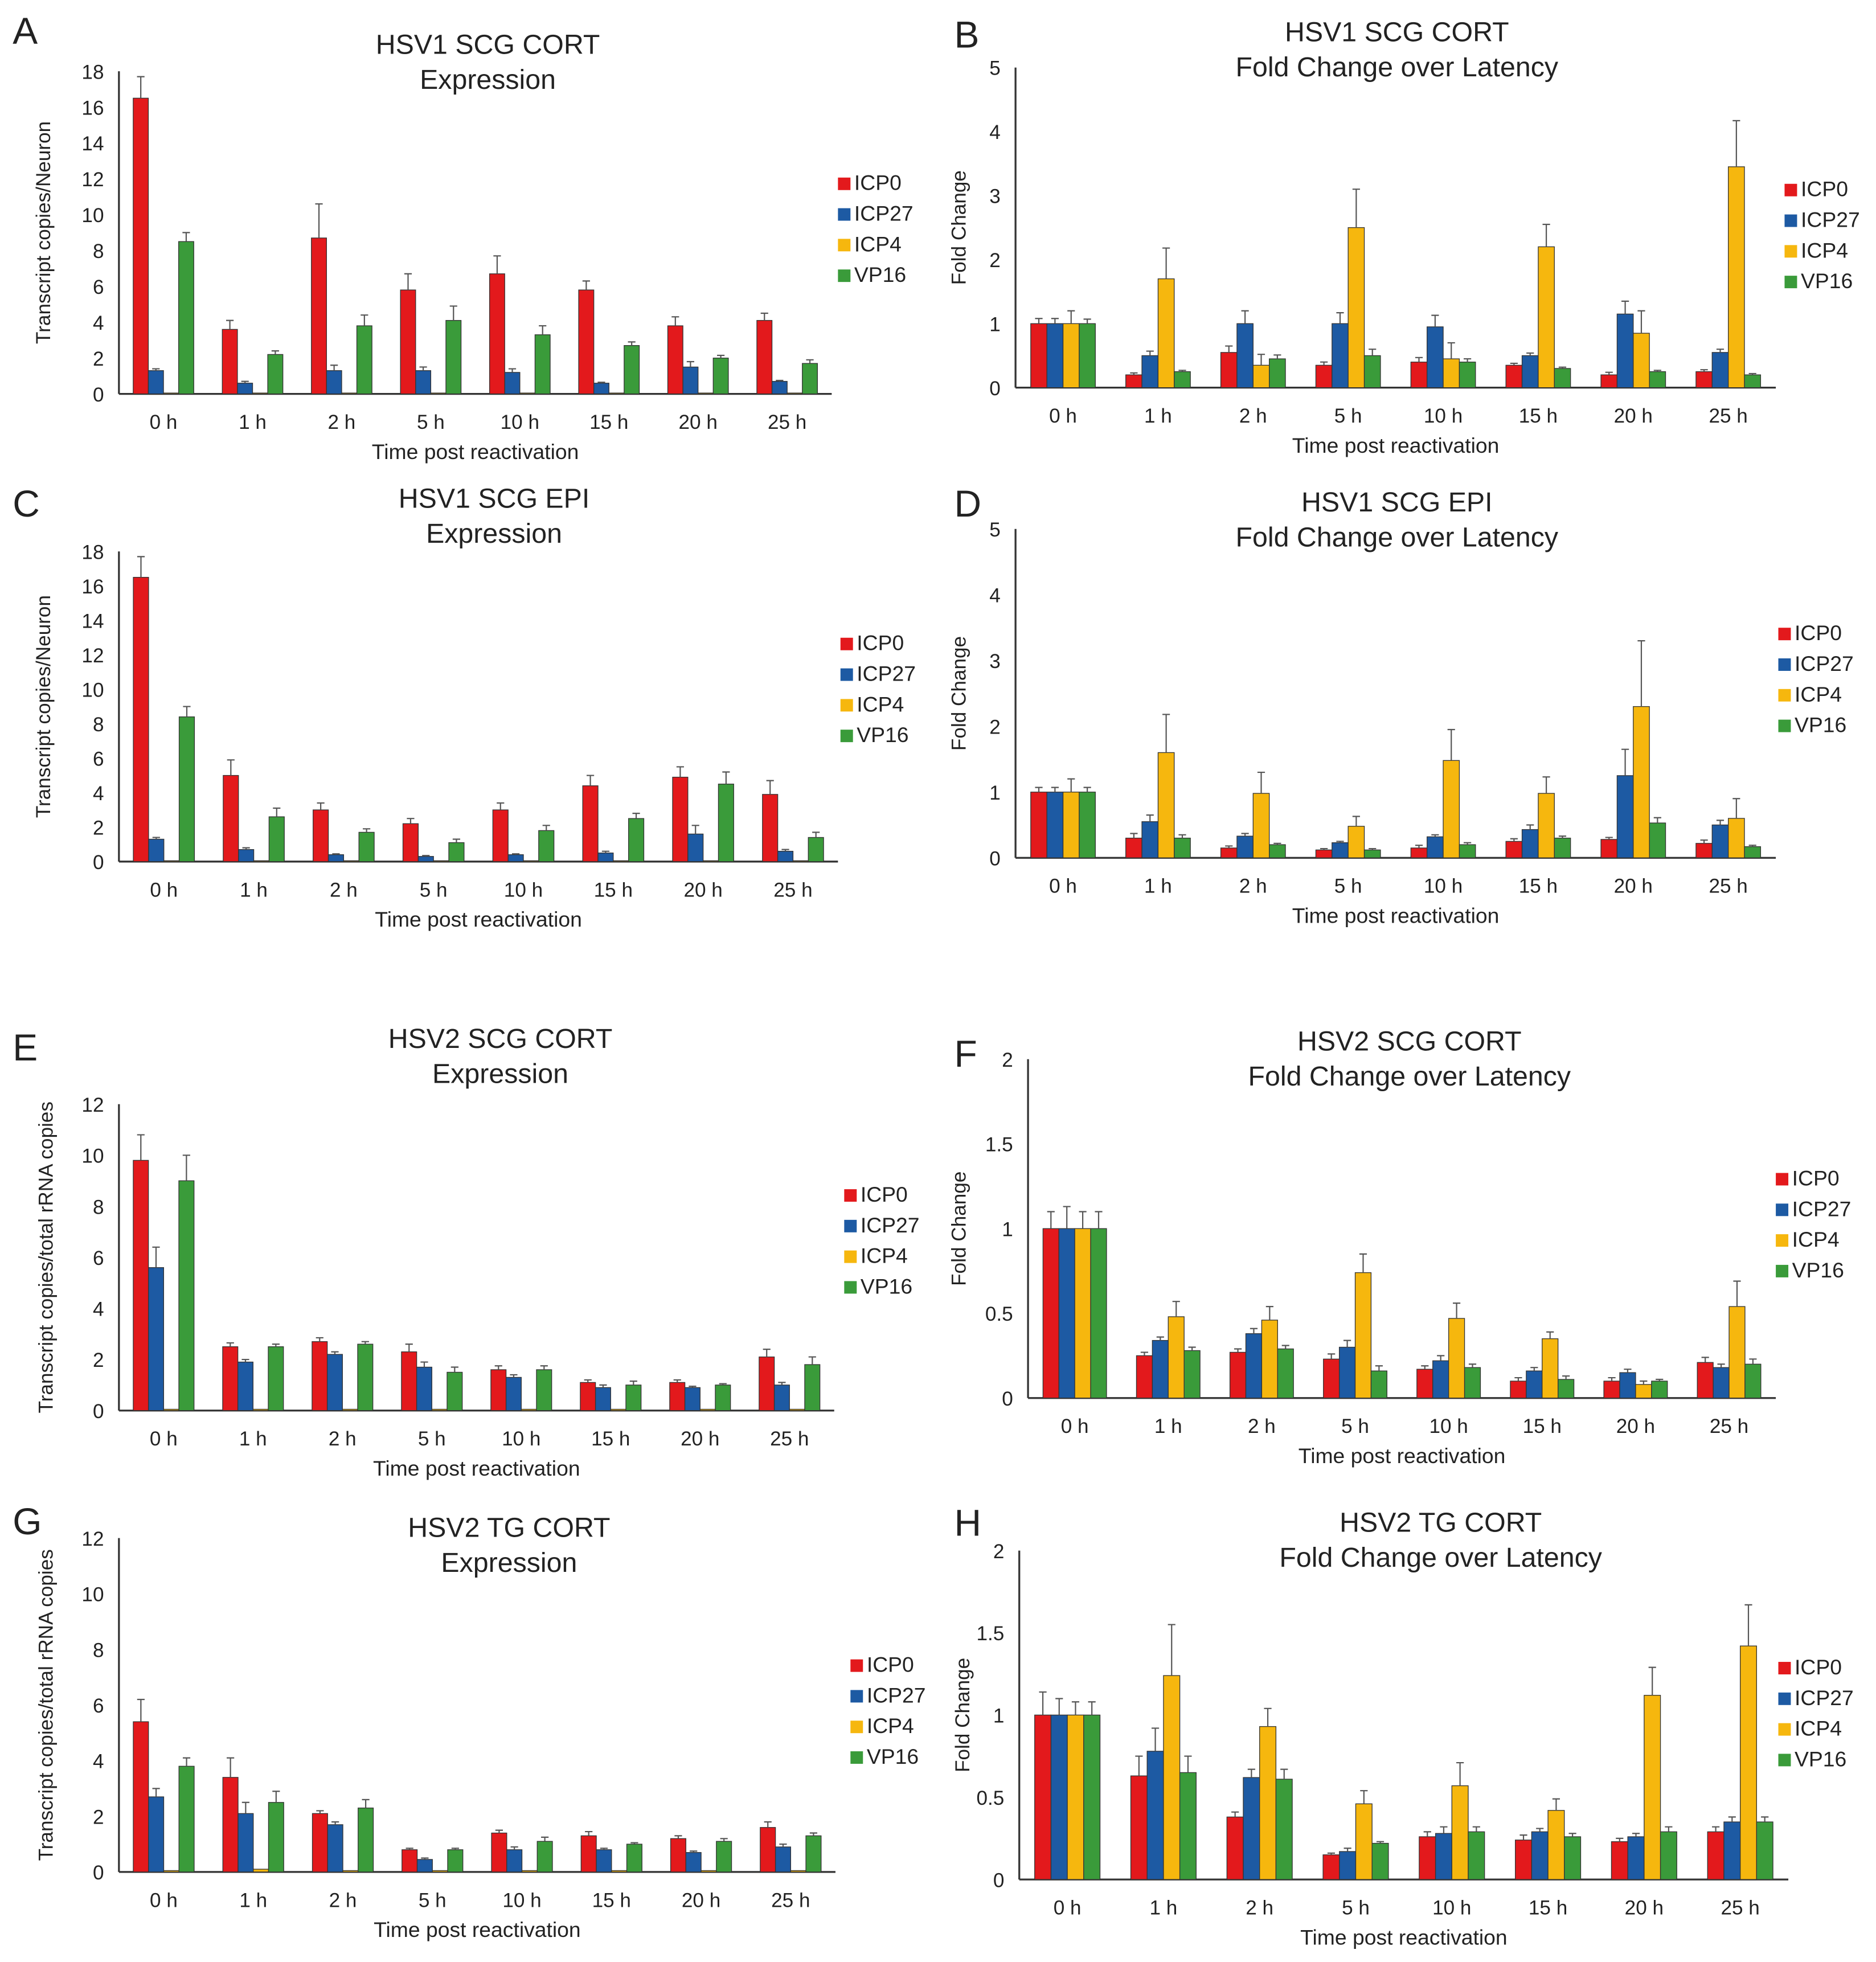  Describe the element at coordinates (999, 1314) in the screenshot. I see `y-tick-label: 0.5` at that location.